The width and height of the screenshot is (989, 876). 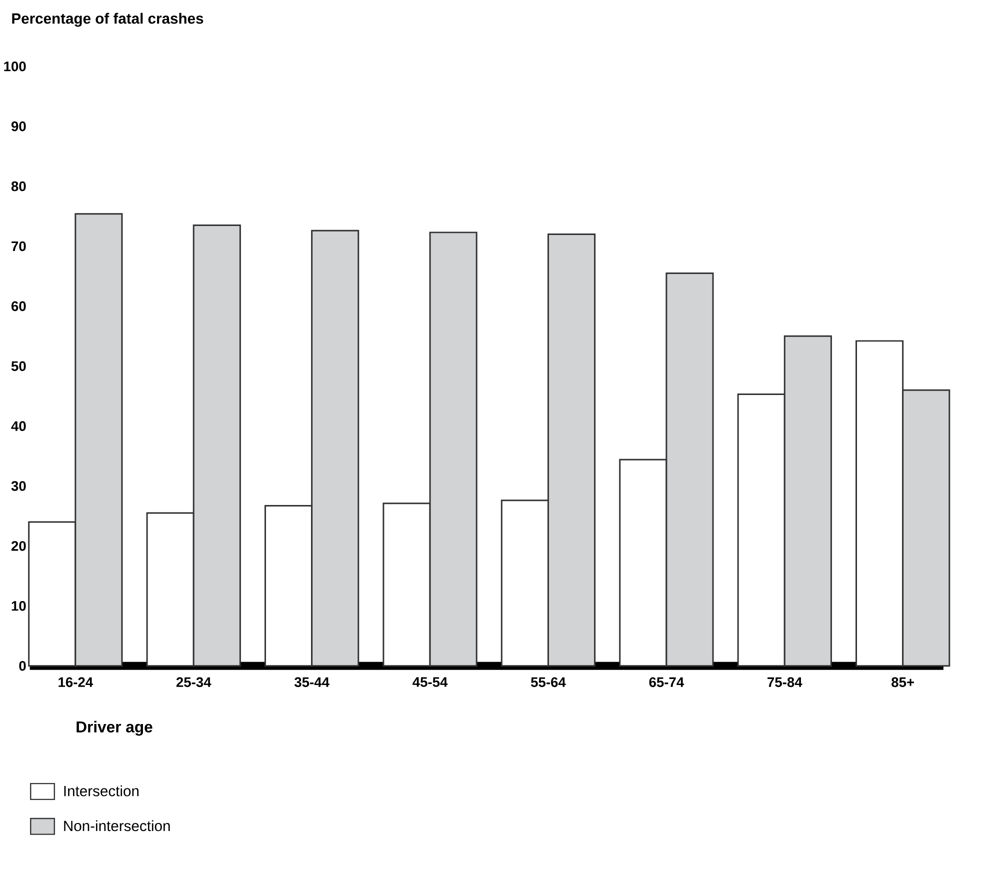 What do you see at coordinates (194, 682) in the screenshot?
I see `x-tick-label: 25-34` at bounding box center [194, 682].